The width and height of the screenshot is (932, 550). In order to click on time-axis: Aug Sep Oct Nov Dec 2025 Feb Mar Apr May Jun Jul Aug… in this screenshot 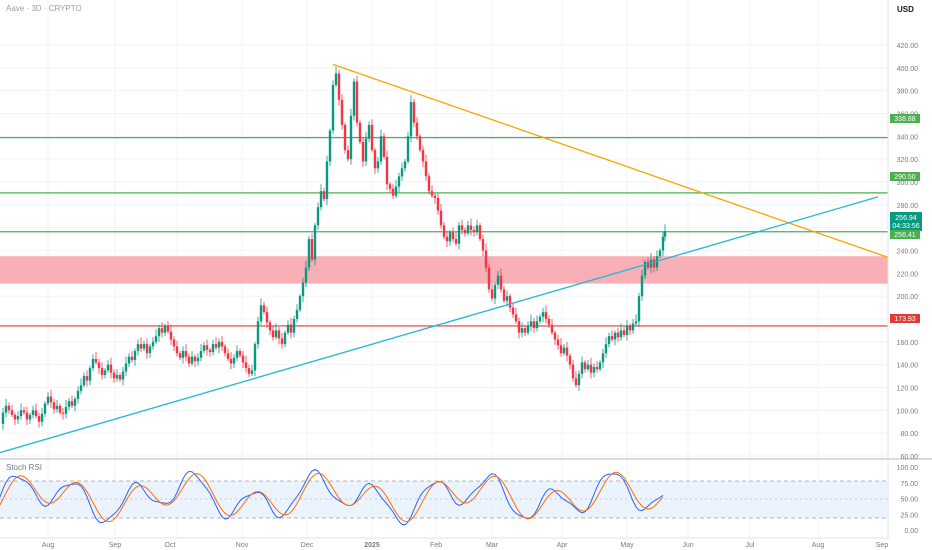, I will do `click(465, 545)`.